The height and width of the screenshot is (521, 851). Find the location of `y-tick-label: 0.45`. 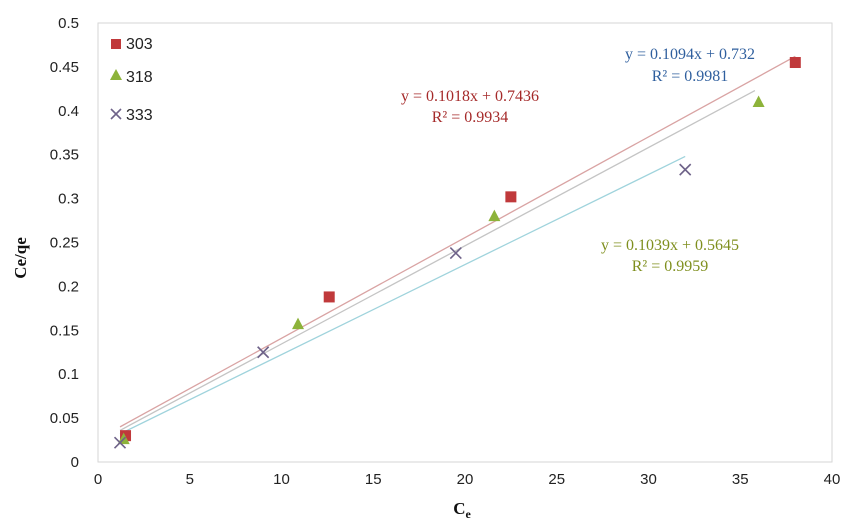

y-tick-label: 0.45 is located at coordinates (64, 67).